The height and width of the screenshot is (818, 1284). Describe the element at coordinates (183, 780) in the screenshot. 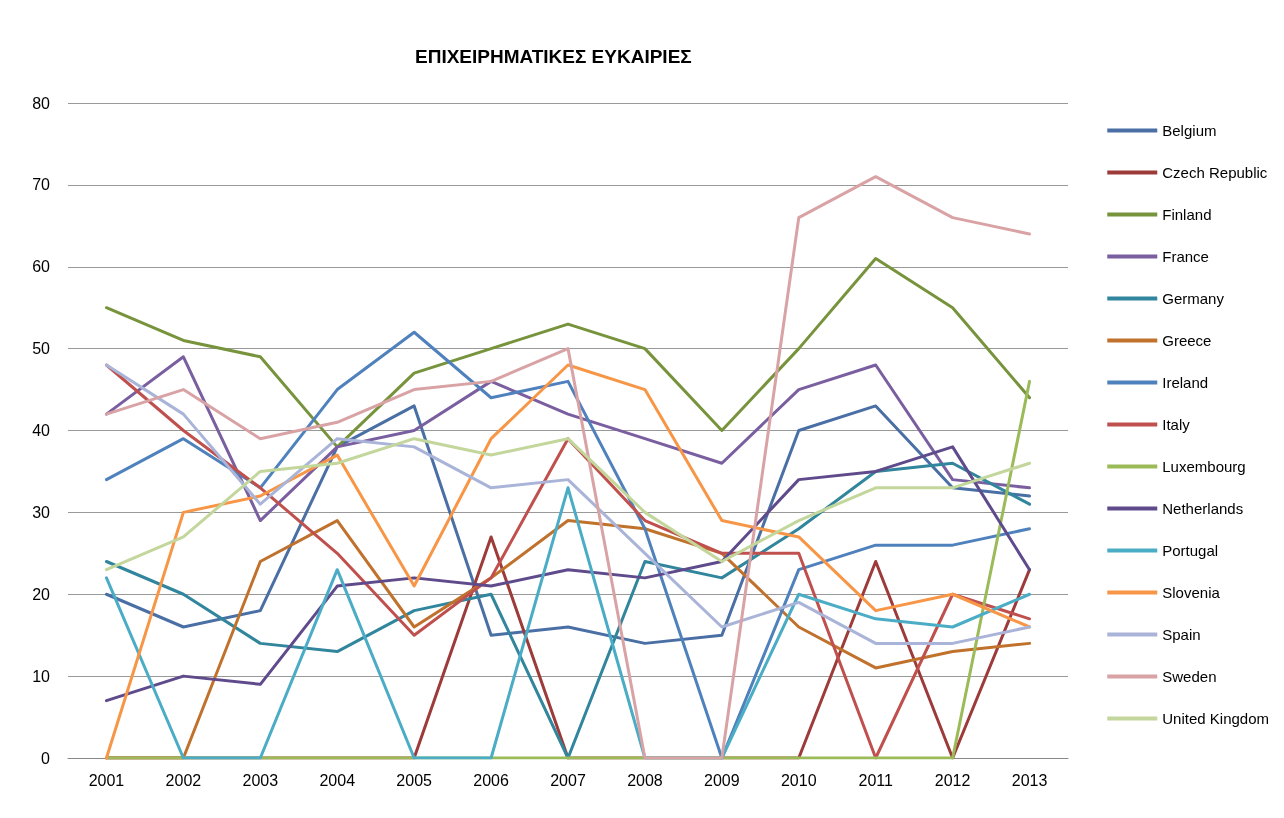

I see `x-tick-label: 2002` at that location.